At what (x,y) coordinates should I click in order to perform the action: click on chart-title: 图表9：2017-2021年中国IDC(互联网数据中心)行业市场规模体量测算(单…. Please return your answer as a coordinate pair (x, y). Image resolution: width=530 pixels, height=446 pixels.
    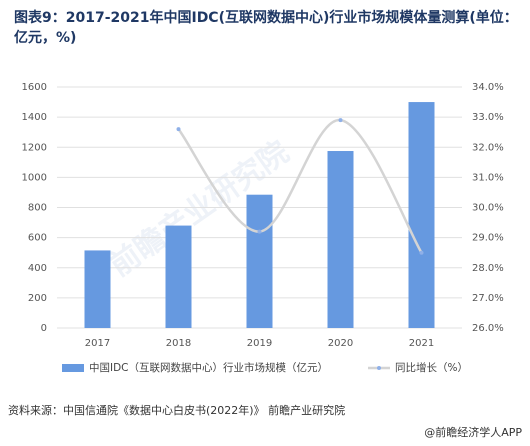
    Looking at the image, I should click on (266, 28).